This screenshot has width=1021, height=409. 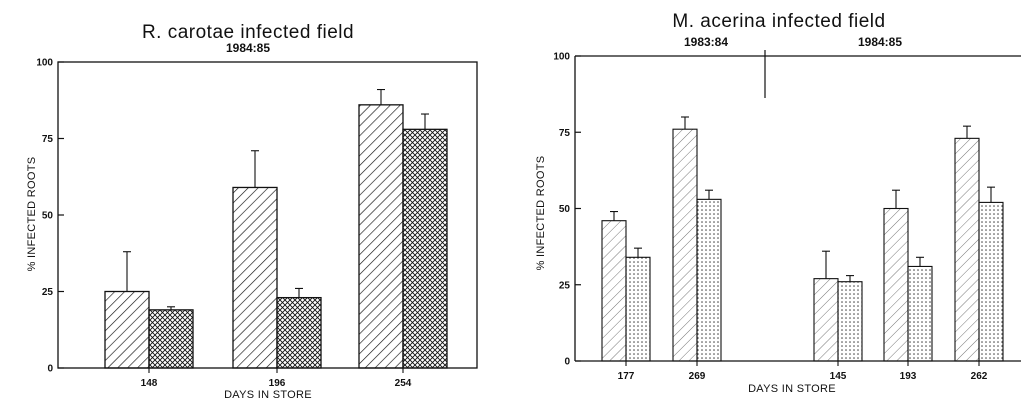 What do you see at coordinates (149, 383) in the screenshot?
I see `x-tick-label: 148` at bounding box center [149, 383].